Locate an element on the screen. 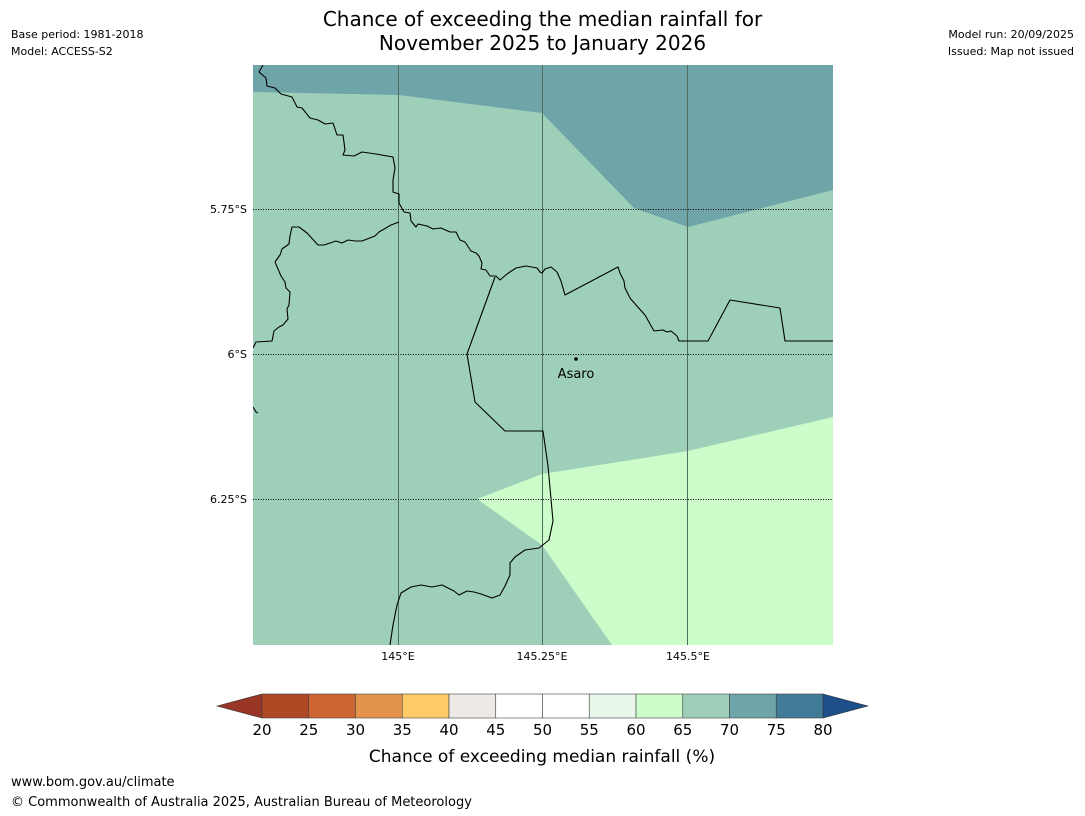 This screenshot has height=816, width=1085. latitude-labels: 5.75°S 6°S 6.25°S is located at coordinates (228, 354).